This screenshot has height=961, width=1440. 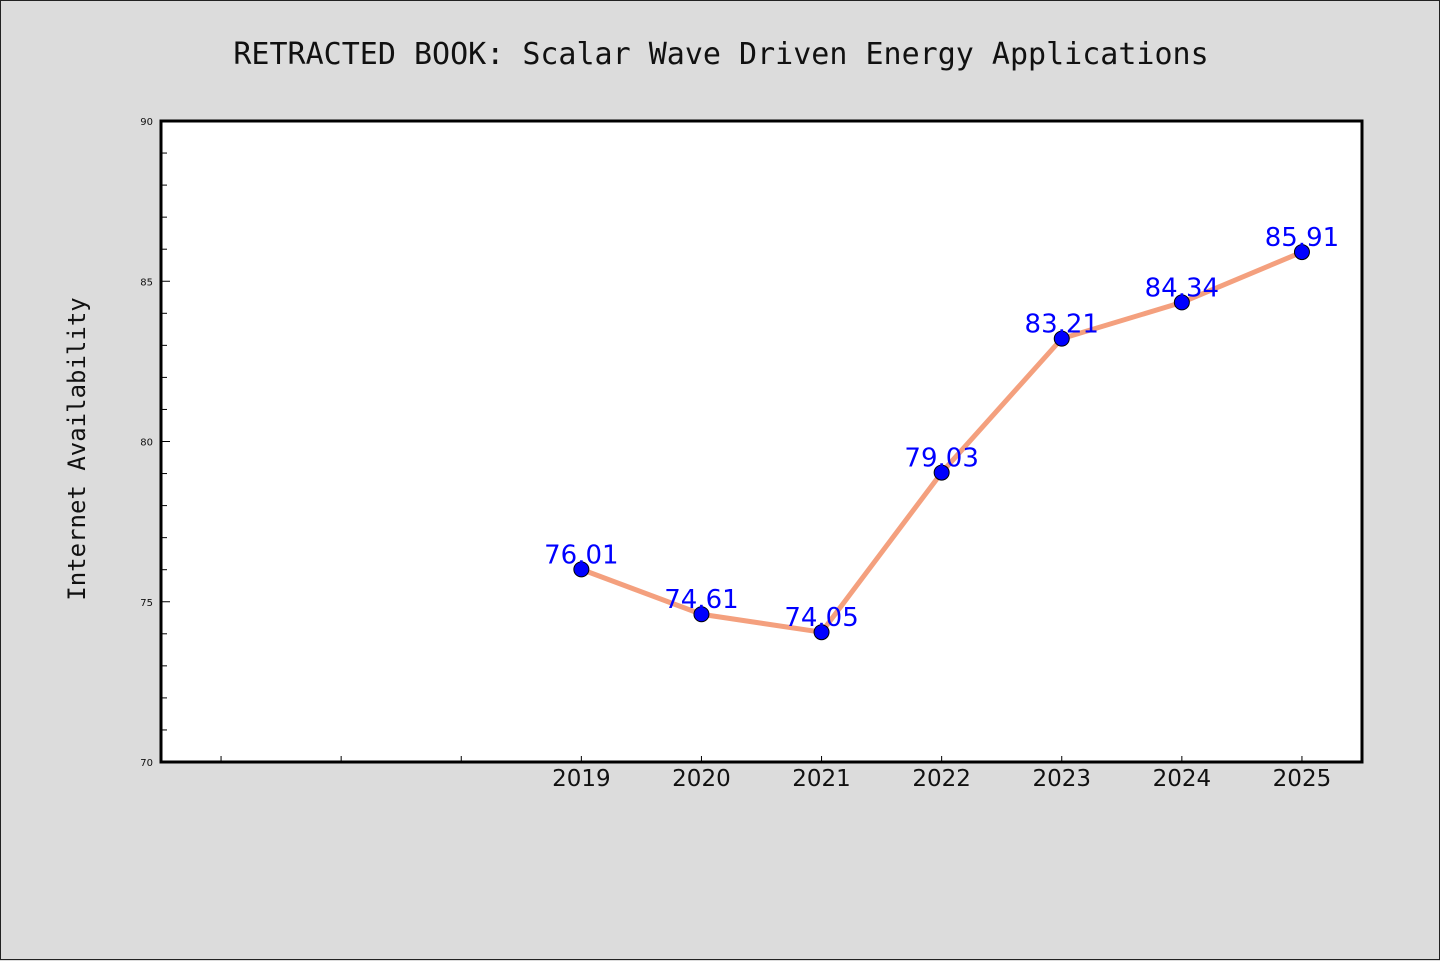 What do you see at coordinates (821, 779) in the screenshot?
I see `x-tick-label: 2021` at bounding box center [821, 779].